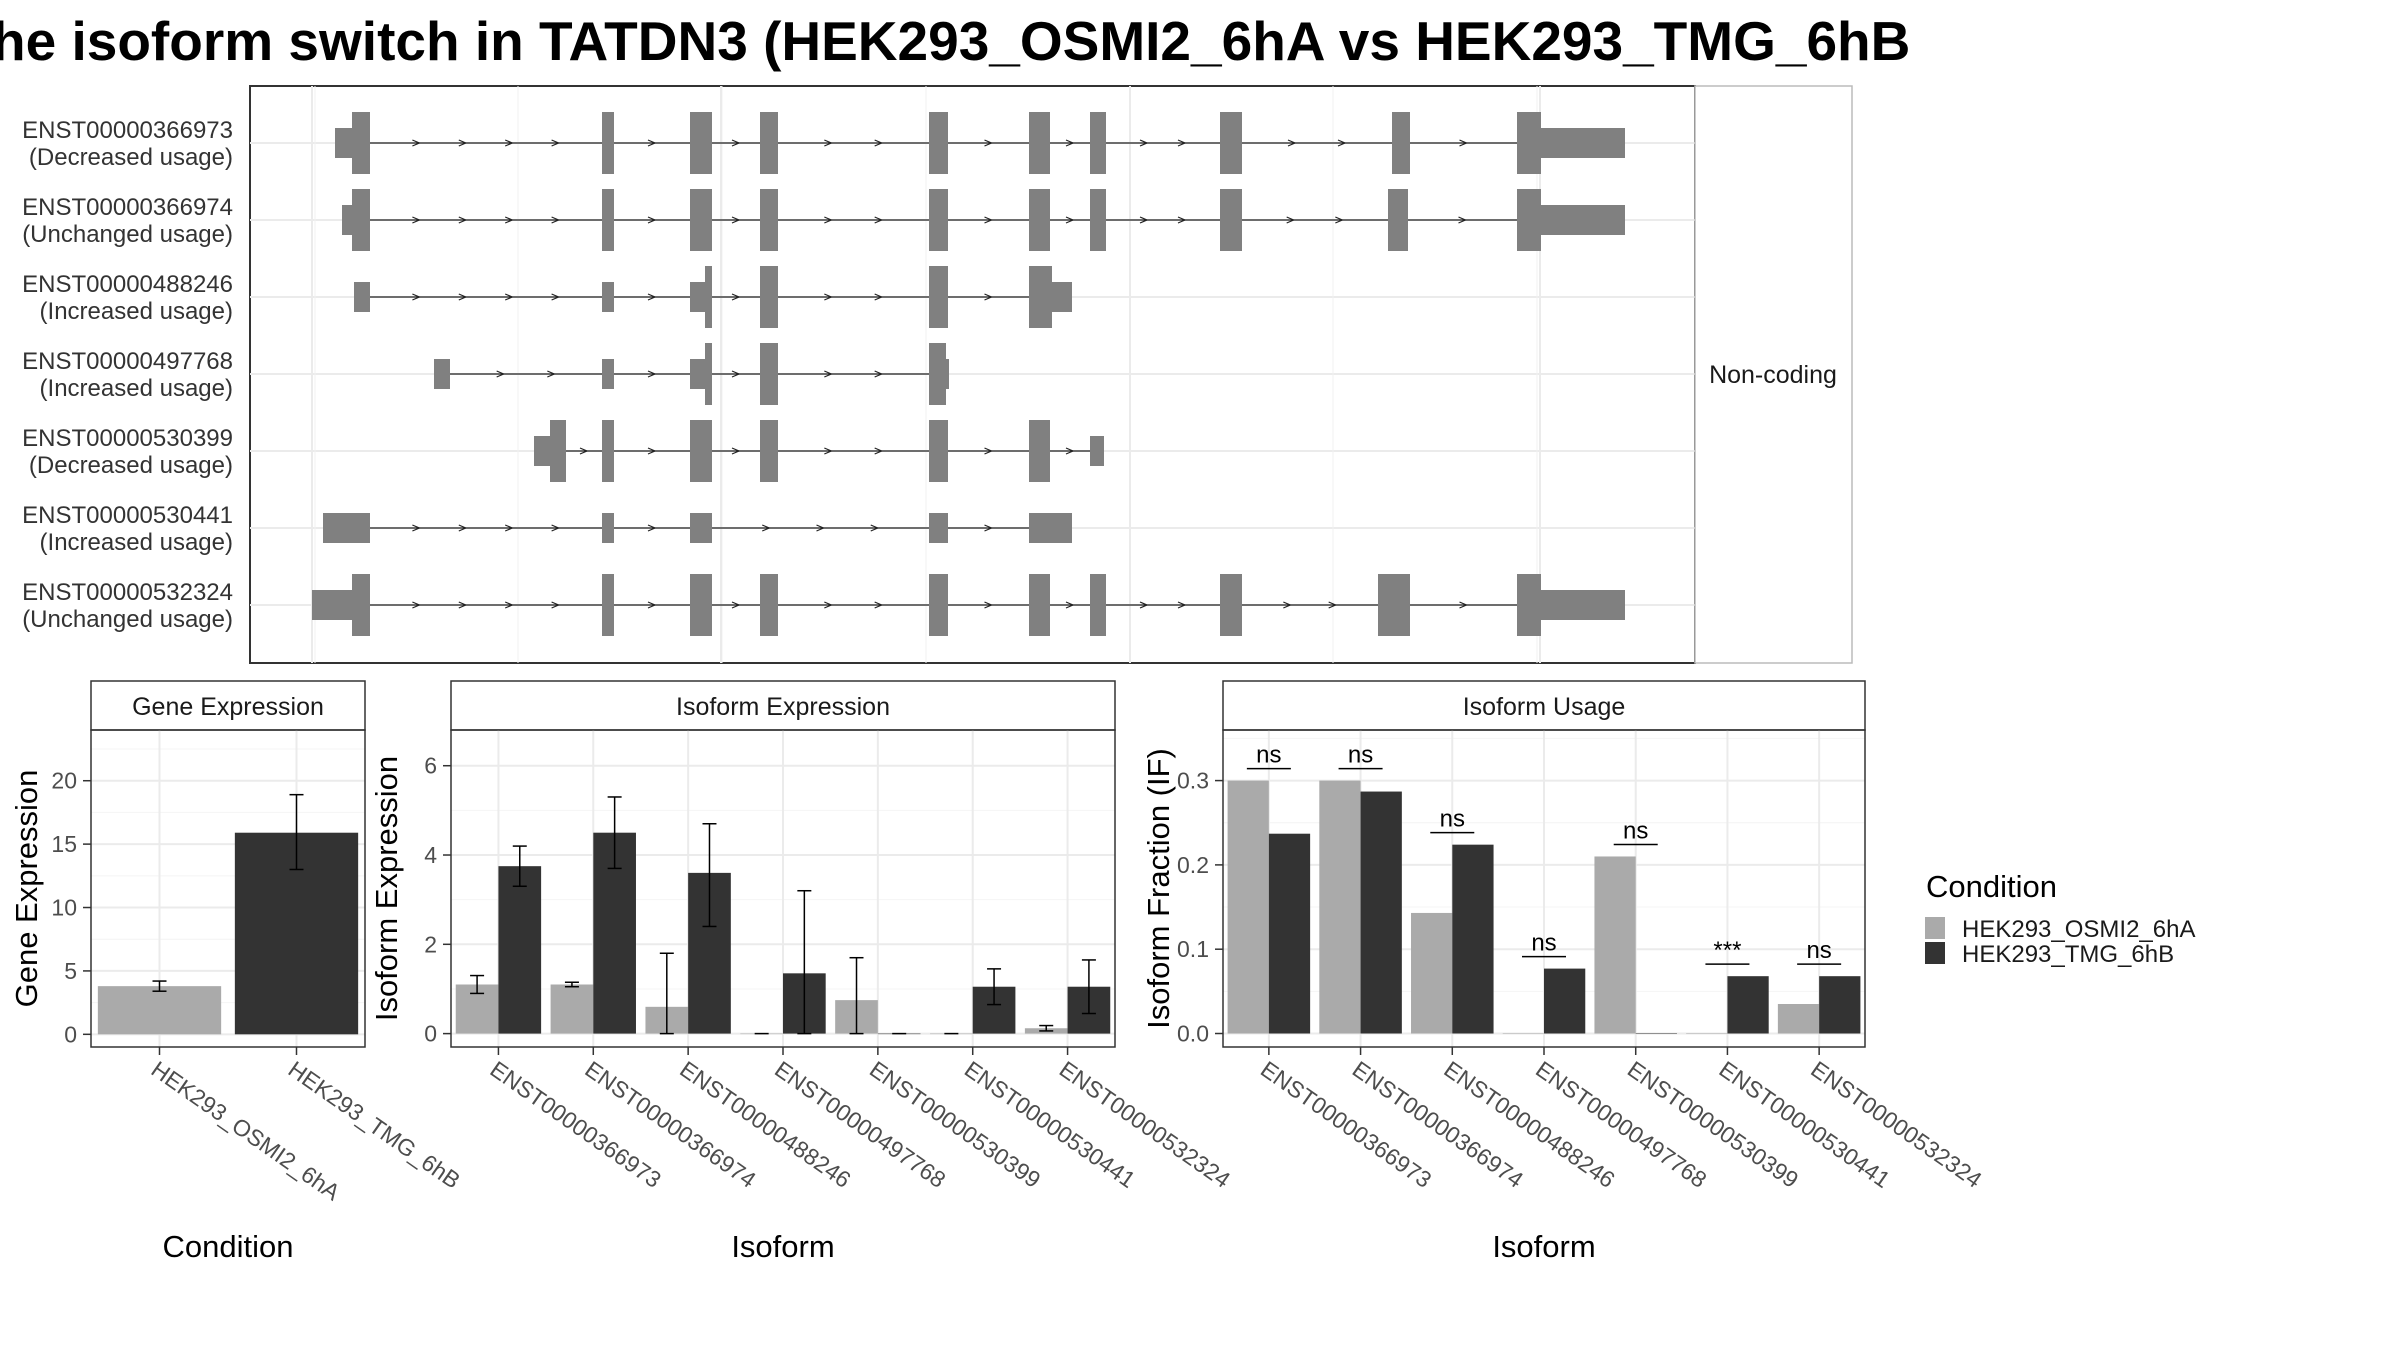 This screenshot has height=1350, width=2400. What do you see at coordinates (1381, 912) in the screenshot?
I see `bar-ENST00000366974-condition-b` at bounding box center [1381, 912].